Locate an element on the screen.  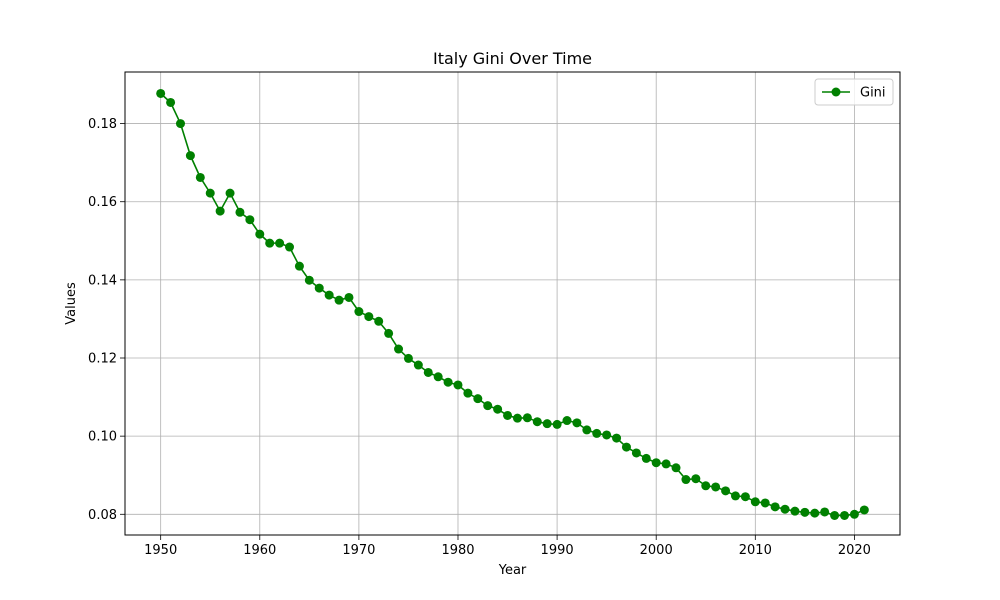
x-axis-label: Year is located at coordinates (512, 570).